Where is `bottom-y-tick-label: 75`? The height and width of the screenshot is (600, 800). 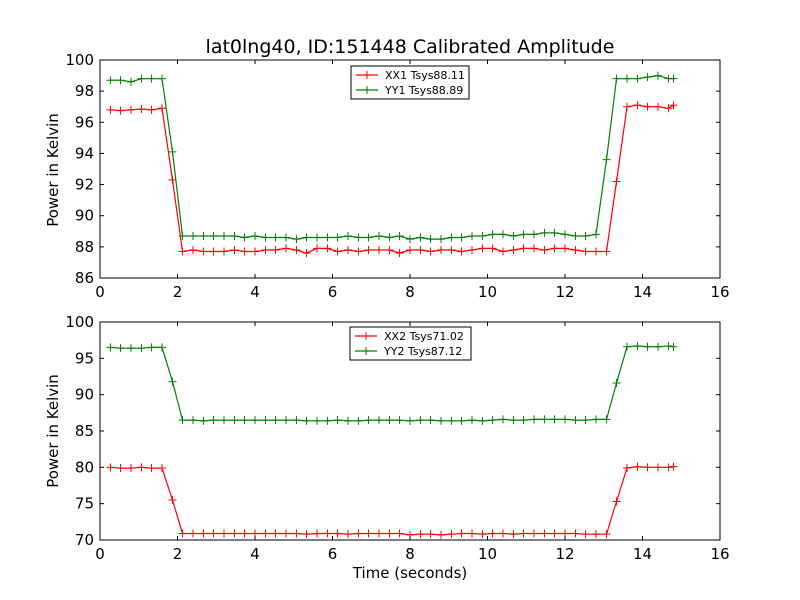
bottom-y-tick-label: 75 is located at coordinates (84, 504).